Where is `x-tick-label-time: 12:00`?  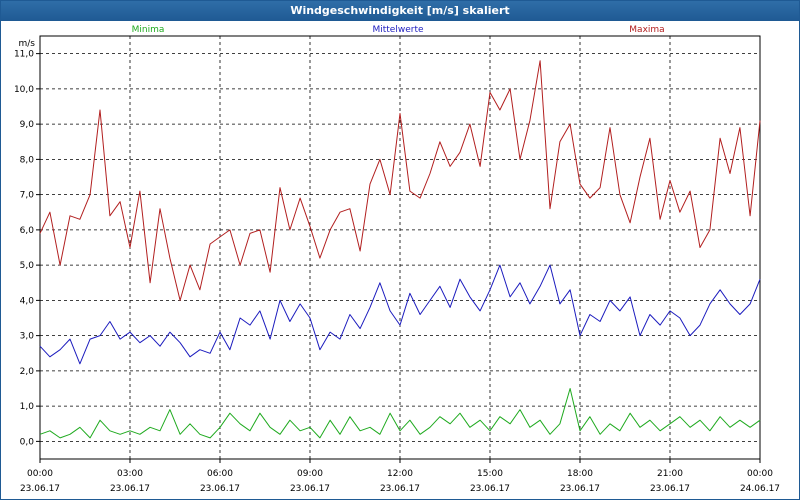
x-tick-label-time: 12:00 is located at coordinates (400, 474).